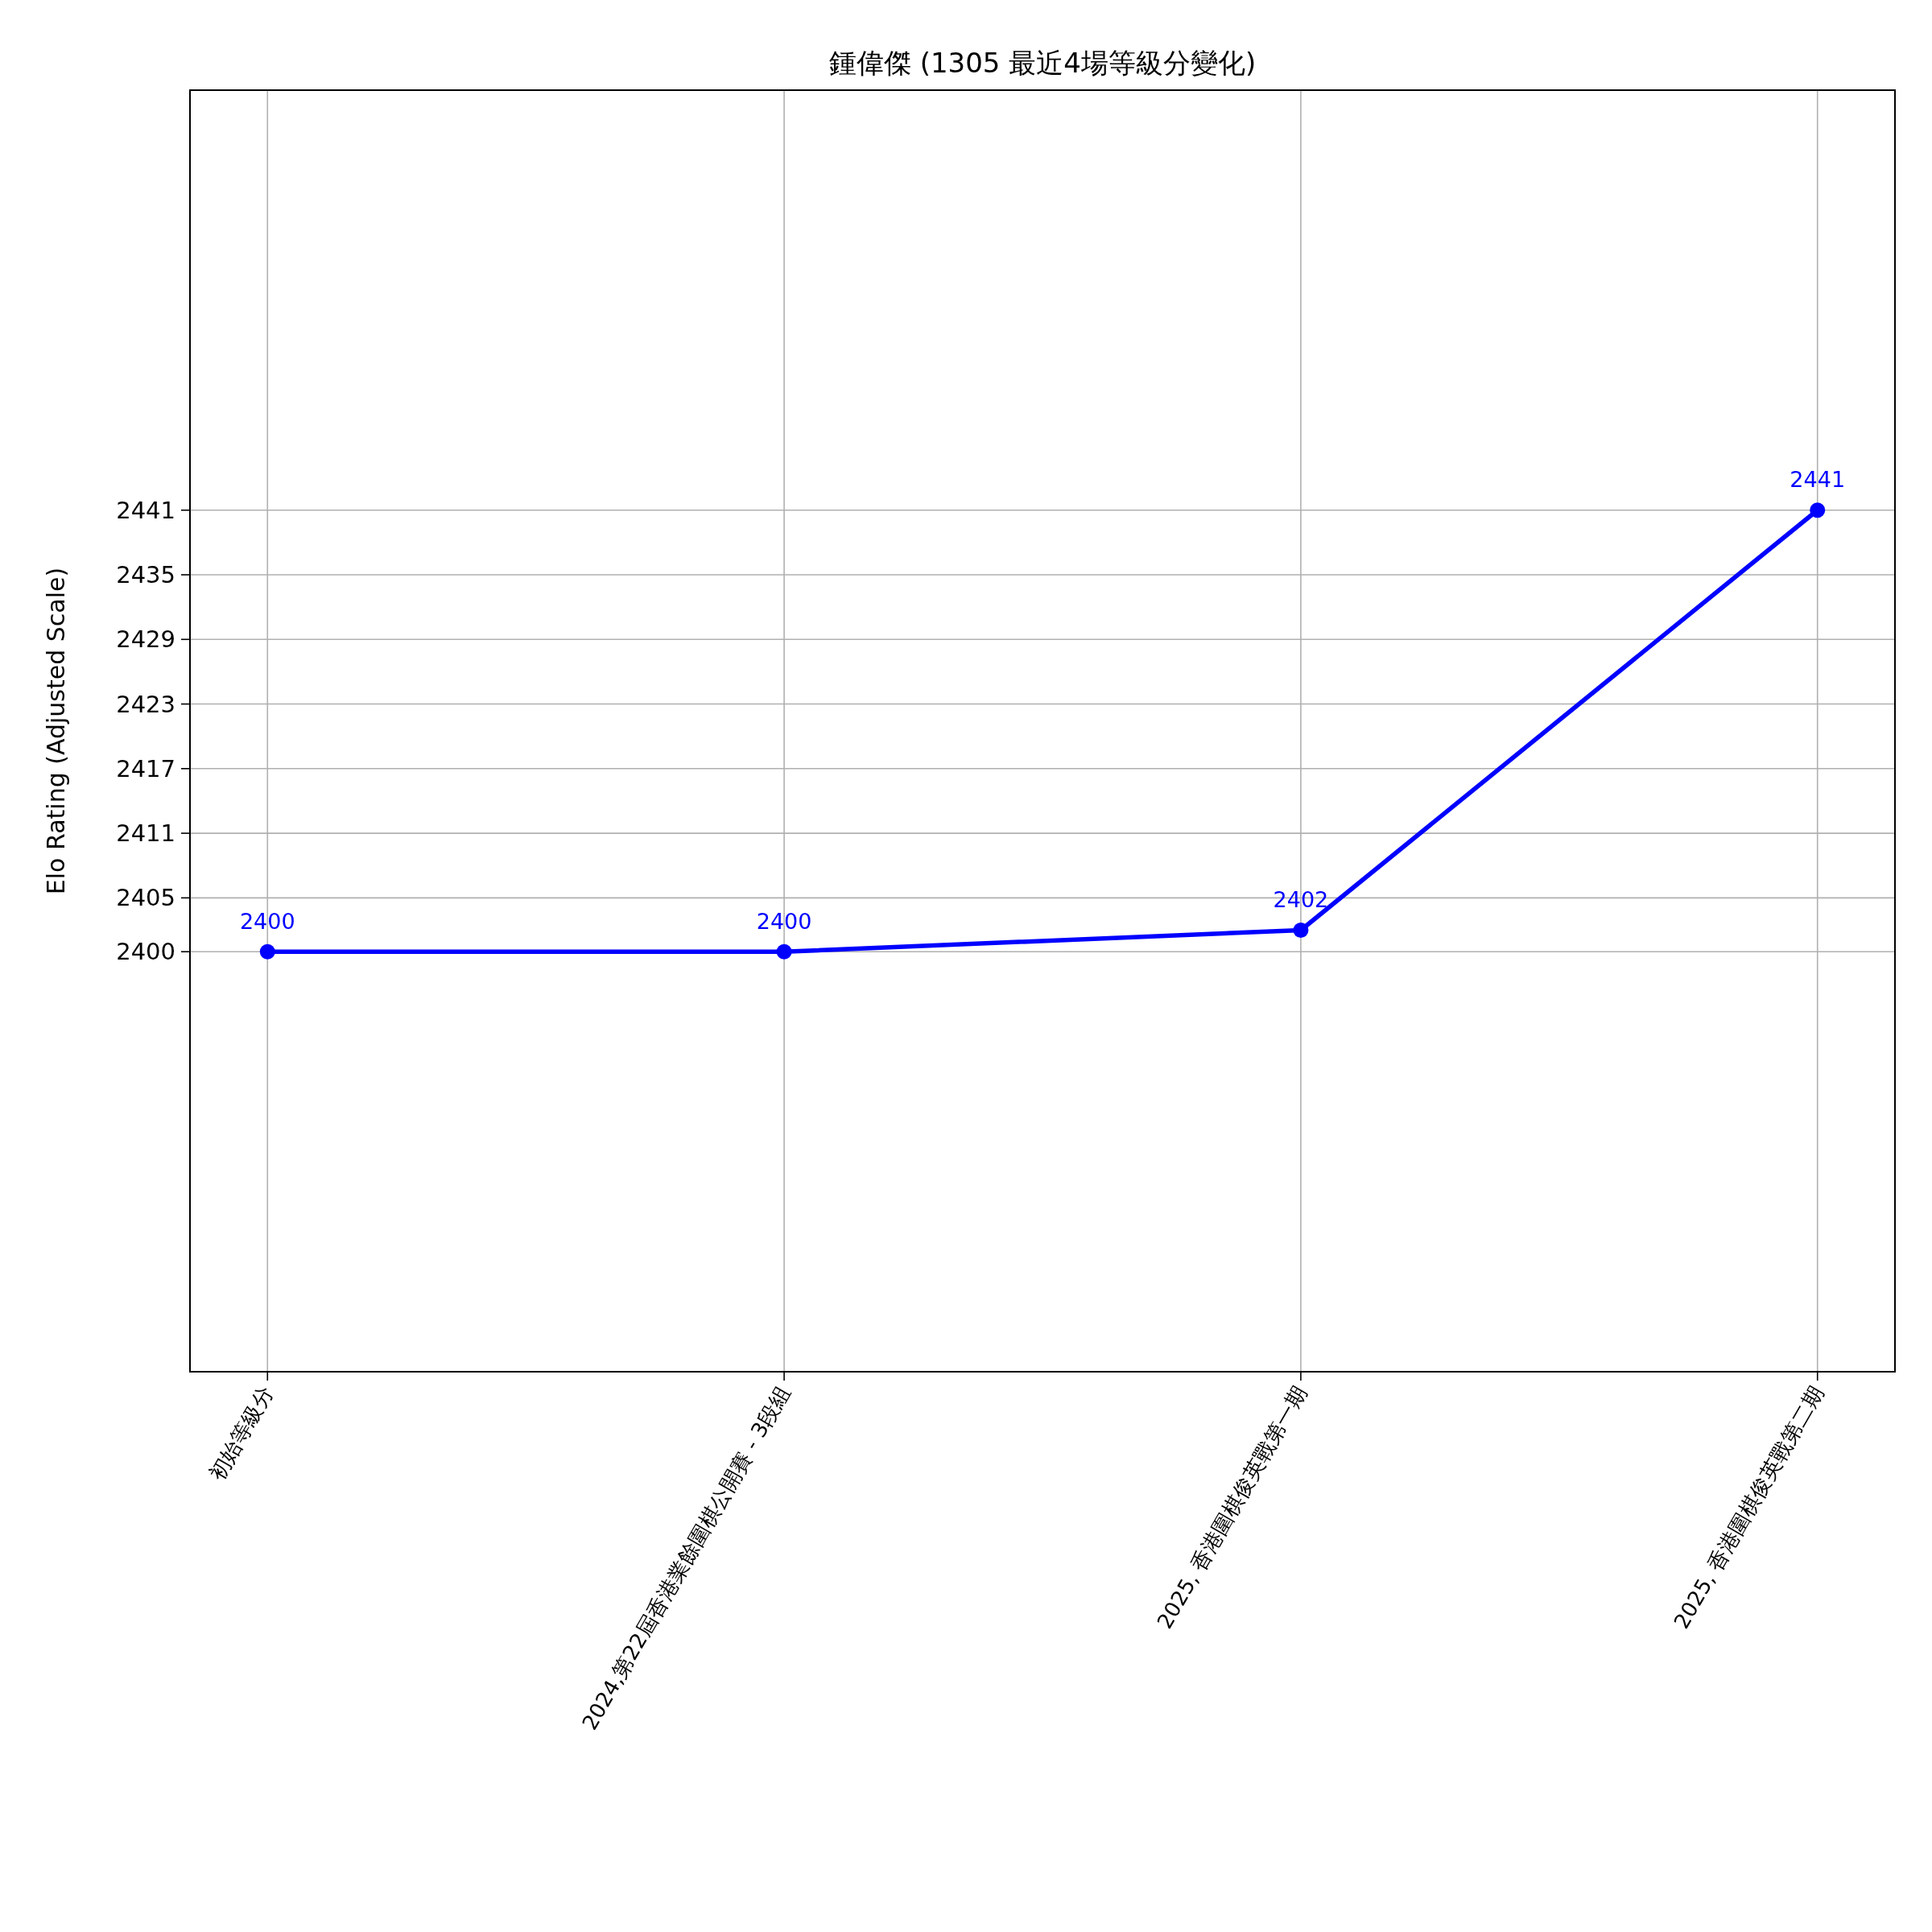 Image resolution: width=1932 pixels, height=1932 pixels. What do you see at coordinates (145, 952) in the screenshot?
I see `y-tick-label: 2400` at bounding box center [145, 952].